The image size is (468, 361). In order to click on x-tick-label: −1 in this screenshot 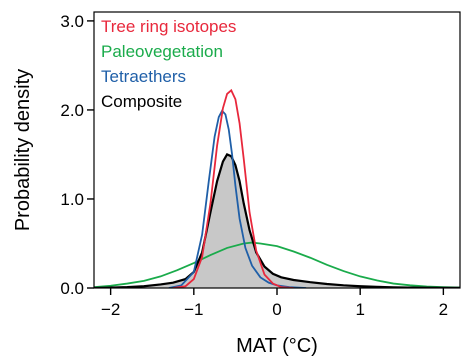, I will do `click(193, 309)`.